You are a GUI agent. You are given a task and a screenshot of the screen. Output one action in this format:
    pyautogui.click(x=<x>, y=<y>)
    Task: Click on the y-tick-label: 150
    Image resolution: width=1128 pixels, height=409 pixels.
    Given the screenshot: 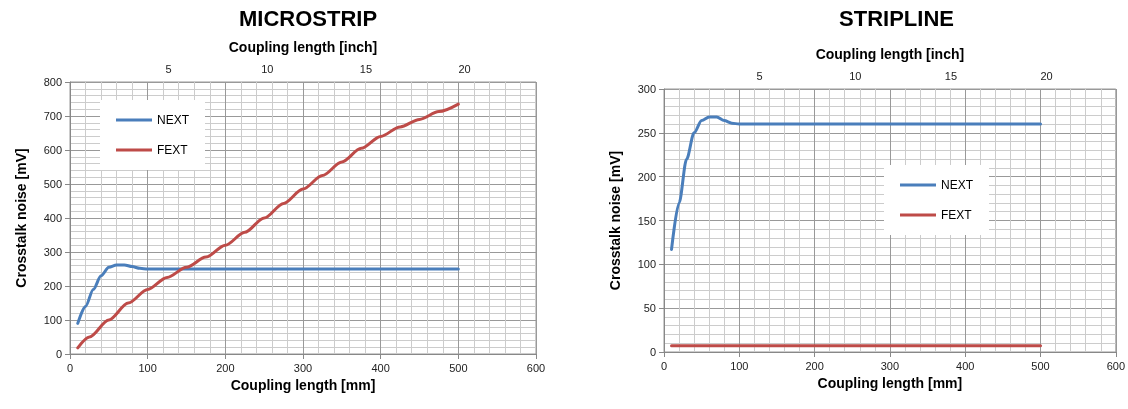 What is the action you would take?
    pyautogui.click(x=646, y=220)
    